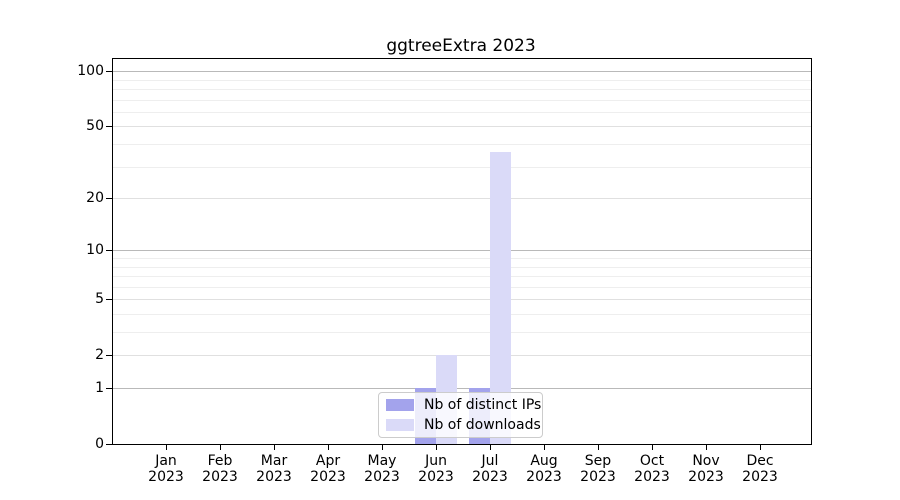  I want to click on x-tick-label-aug-2023: Aug 2023, so click(544, 469).